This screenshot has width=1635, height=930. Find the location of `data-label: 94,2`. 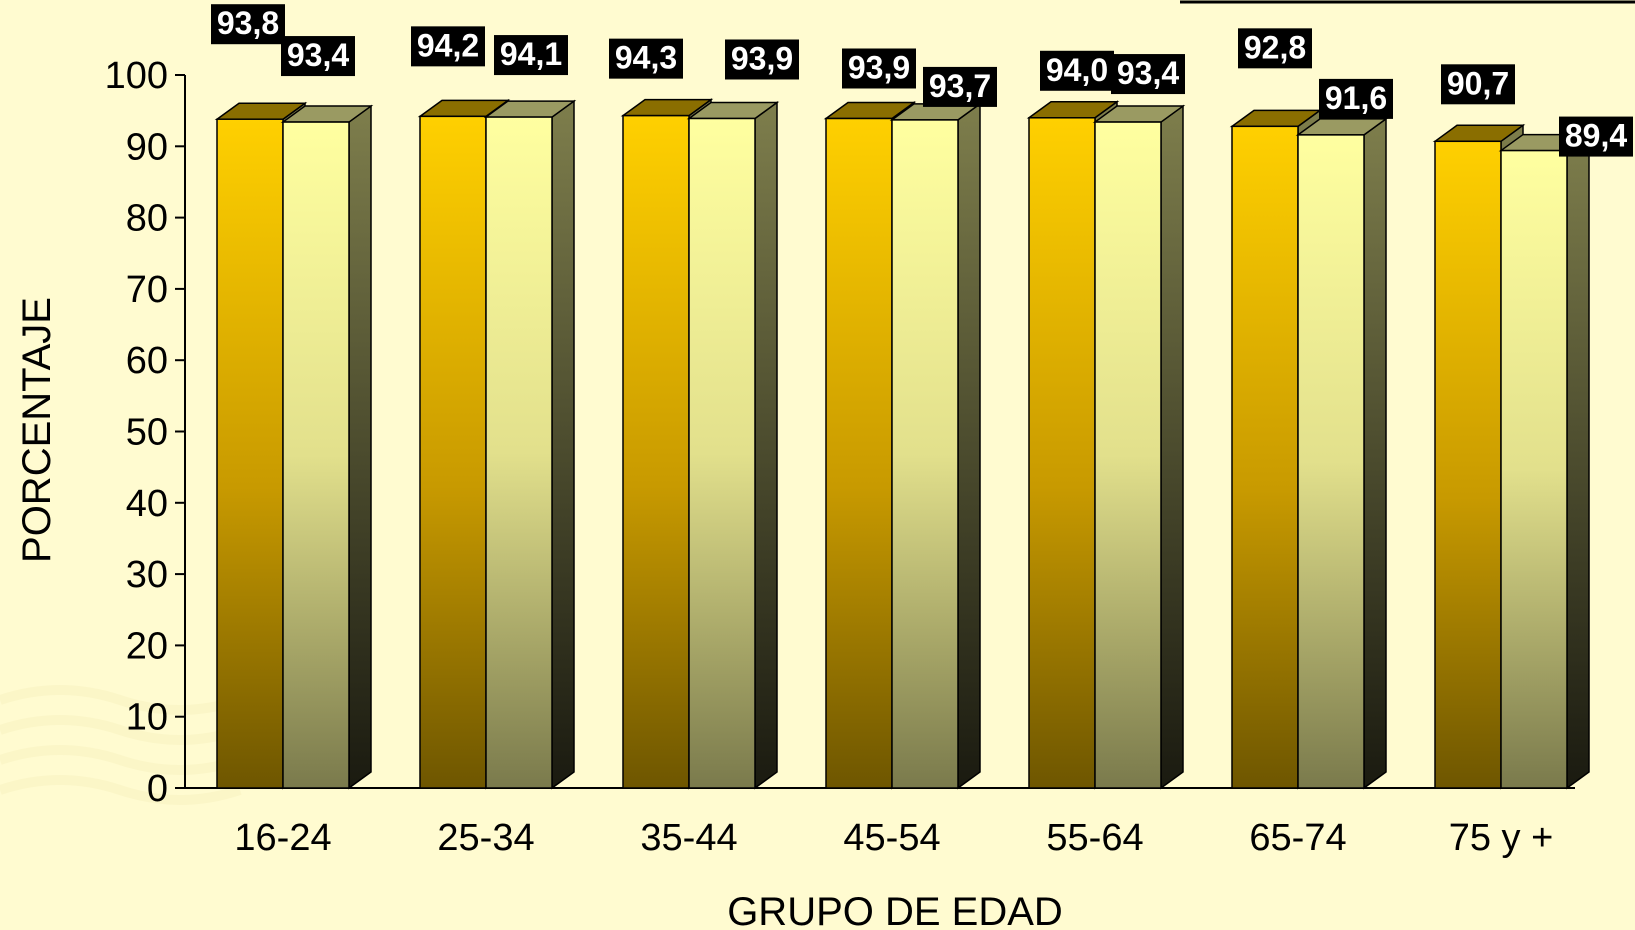

data-label: 94,2 is located at coordinates (448, 46).